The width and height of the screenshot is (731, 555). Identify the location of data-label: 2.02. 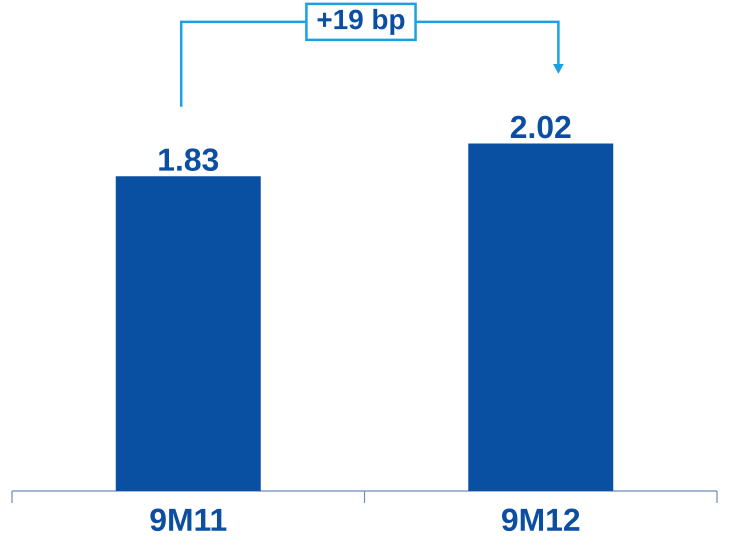
(540, 127).